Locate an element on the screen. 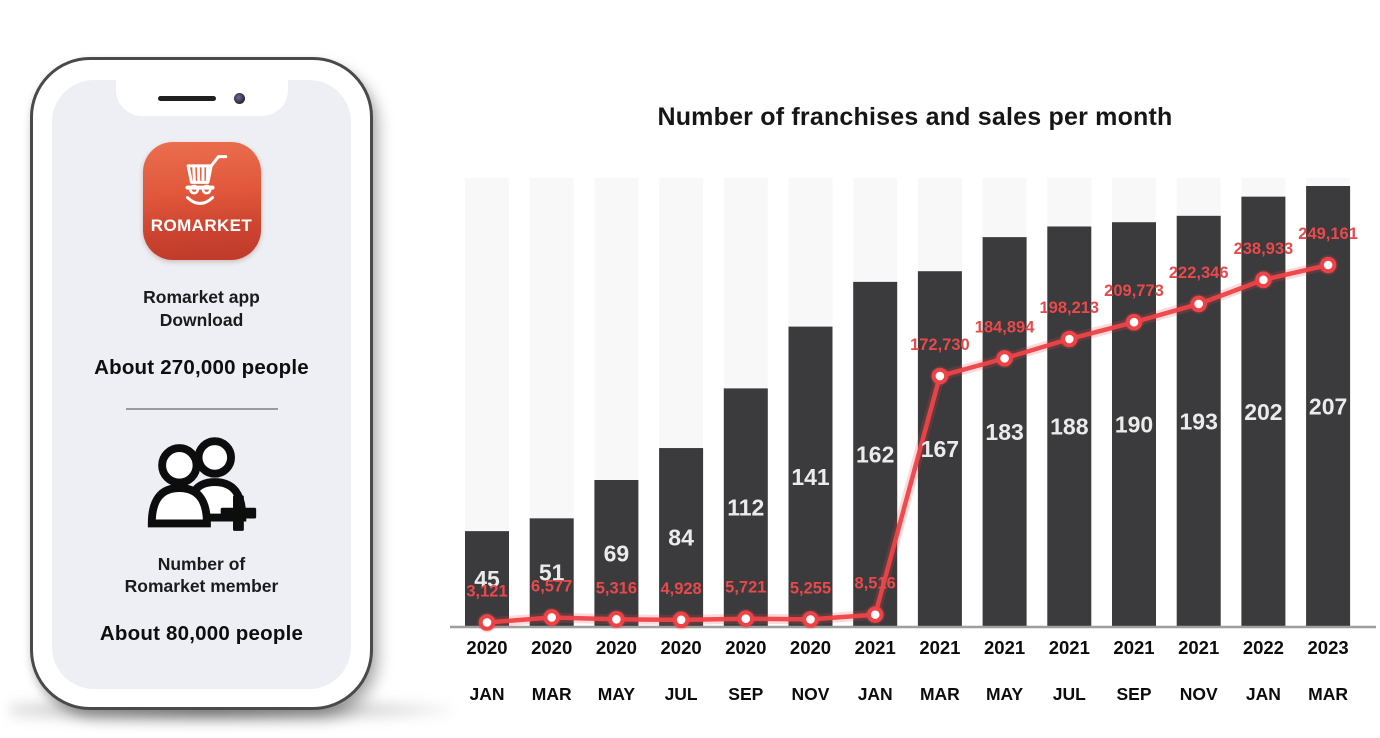 The image size is (1380, 738). bar-value-label: 51 is located at coordinates (552, 573).